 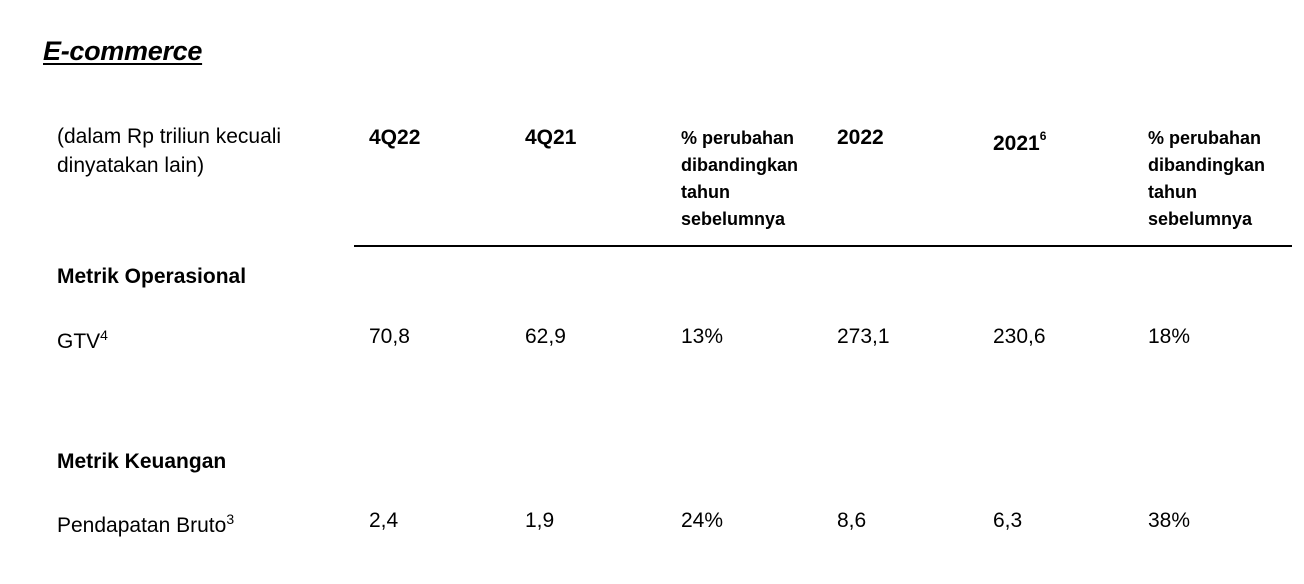 What do you see at coordinates (389, 336) in the screenshot?
I see `table-cell: 70,8` at bounding box center [389, 336].